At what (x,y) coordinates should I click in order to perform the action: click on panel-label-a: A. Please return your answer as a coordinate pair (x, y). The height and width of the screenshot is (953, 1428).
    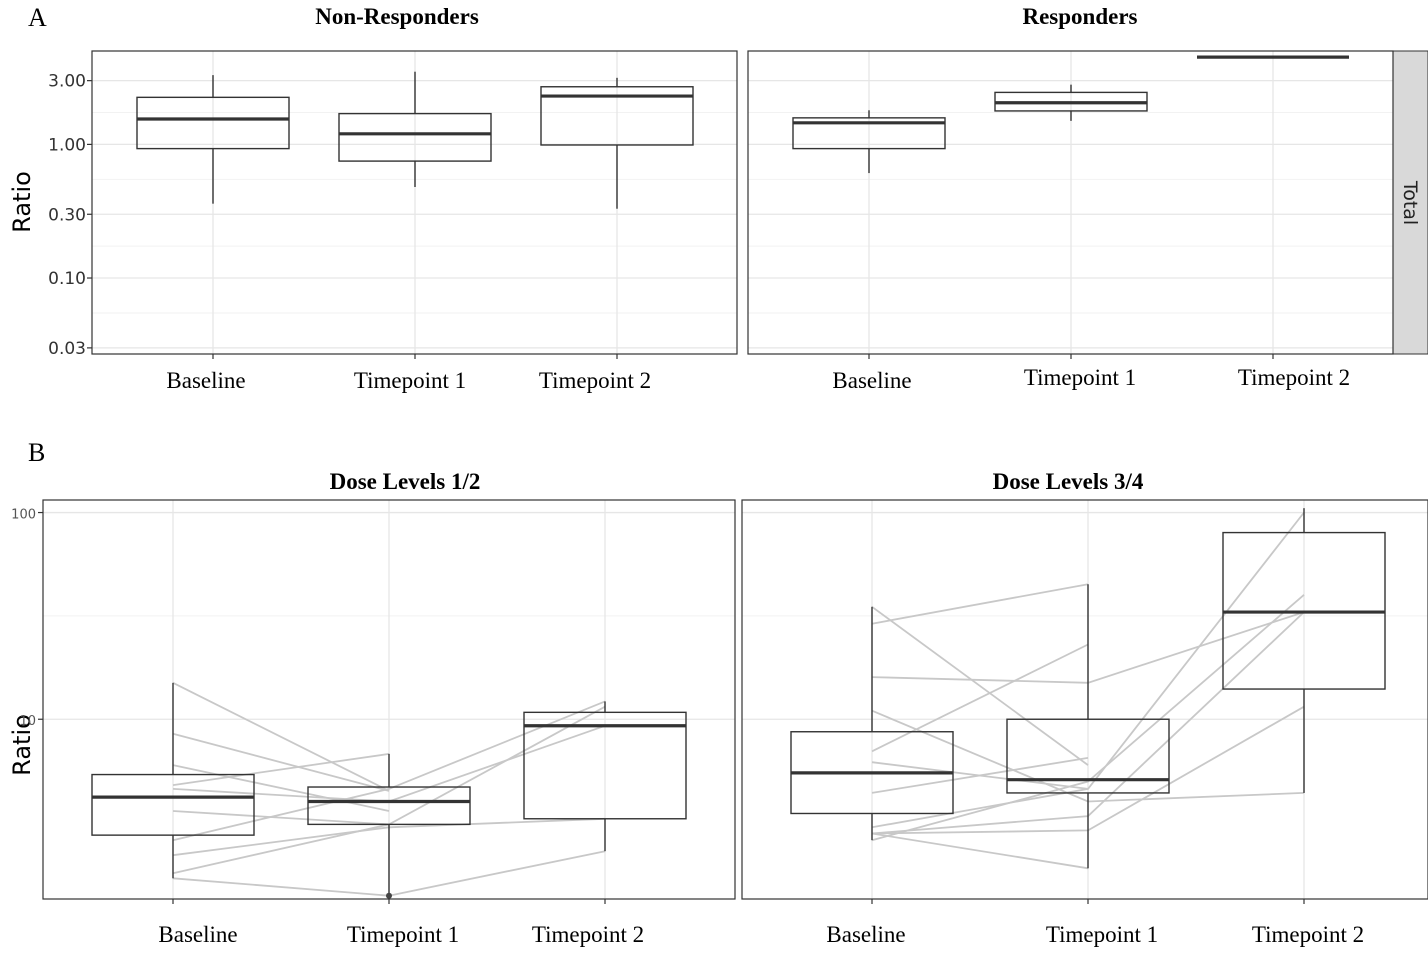
    Looking at the image, I should click on (37, 17).